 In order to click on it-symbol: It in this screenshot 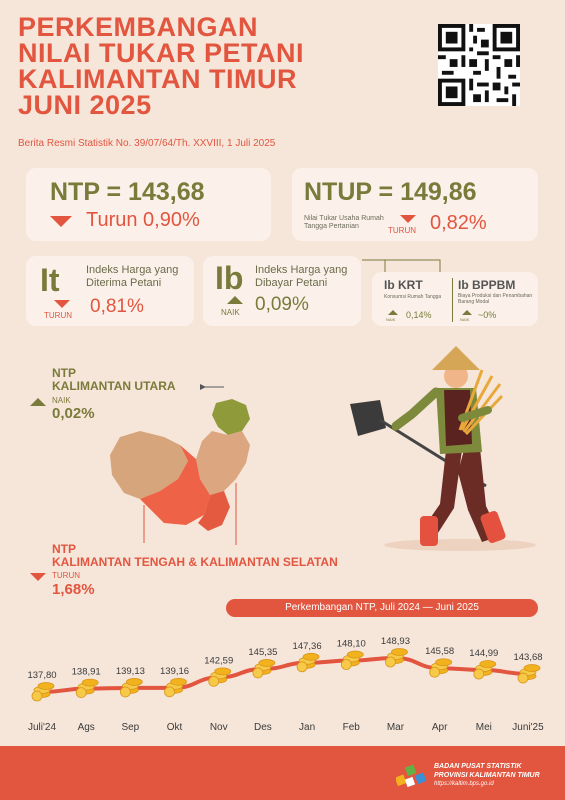, I will do `click(50, 280)`.